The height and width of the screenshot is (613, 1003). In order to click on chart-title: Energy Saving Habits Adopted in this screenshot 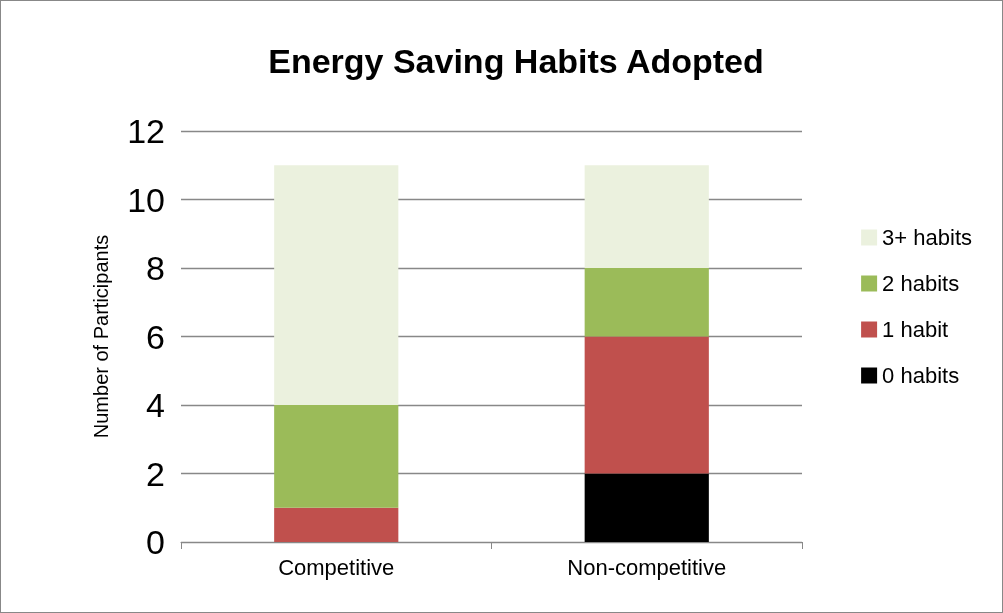, I will do `click(516, 61)`.